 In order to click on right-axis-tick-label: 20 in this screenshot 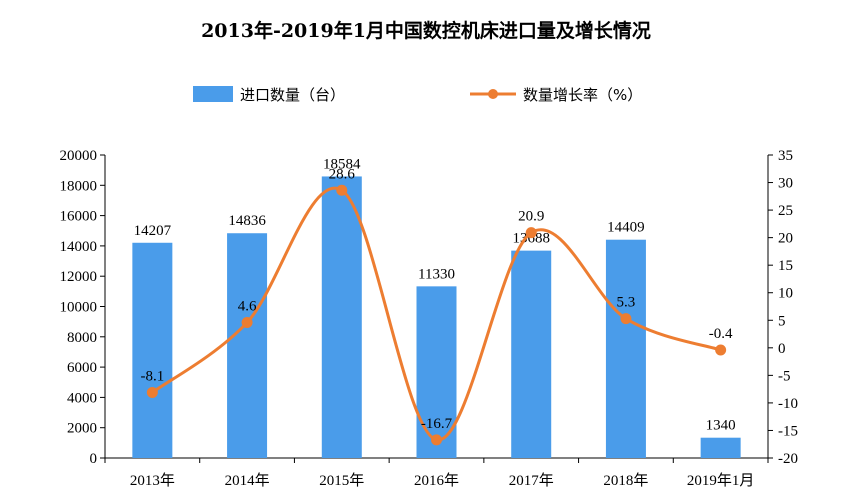, I will do `click(785, 239)`.